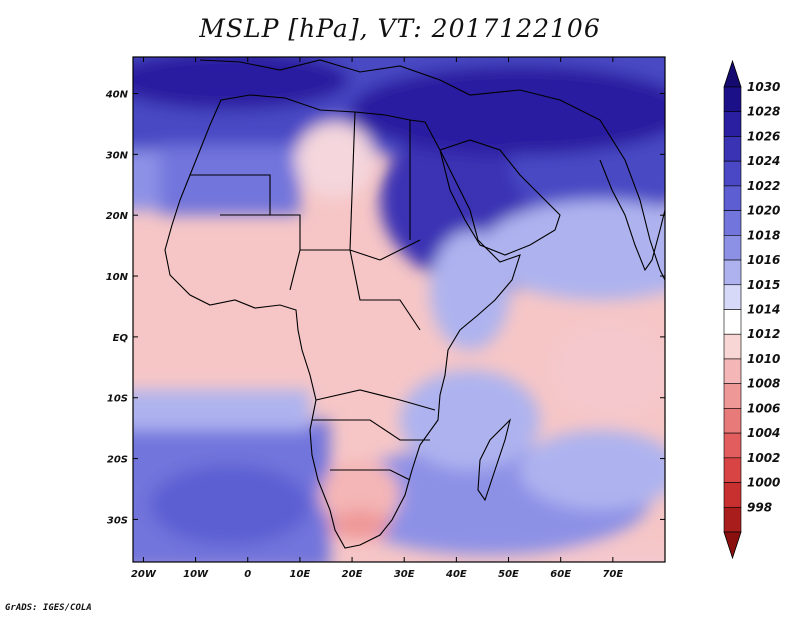 This screenshot has height=618, width=800. Describe the element at coordinates (470, 290) in the screenshot. I see `horn-of-africa-band` at that location.